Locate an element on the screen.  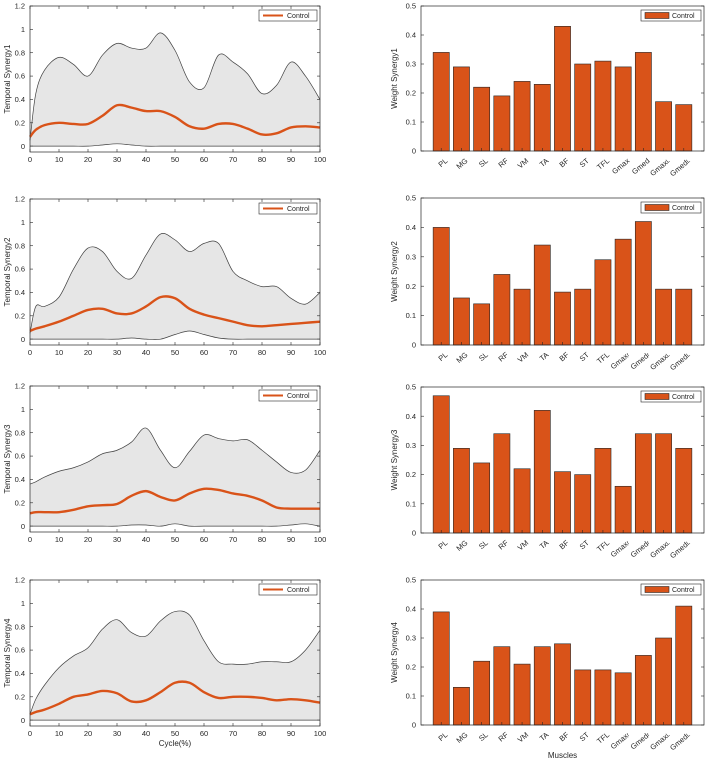
x-tick-label: BF is located at coordinates (563, 544).